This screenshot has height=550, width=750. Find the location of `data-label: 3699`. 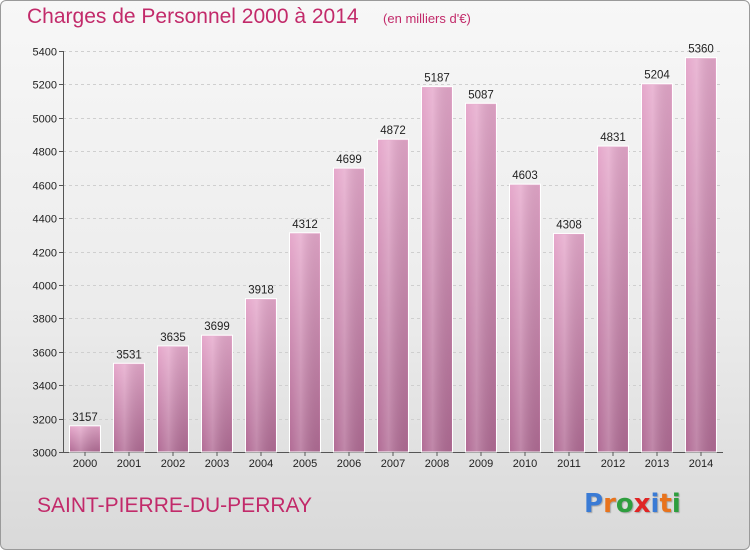

data-label: 3699 is located at coordinates (217, 327).